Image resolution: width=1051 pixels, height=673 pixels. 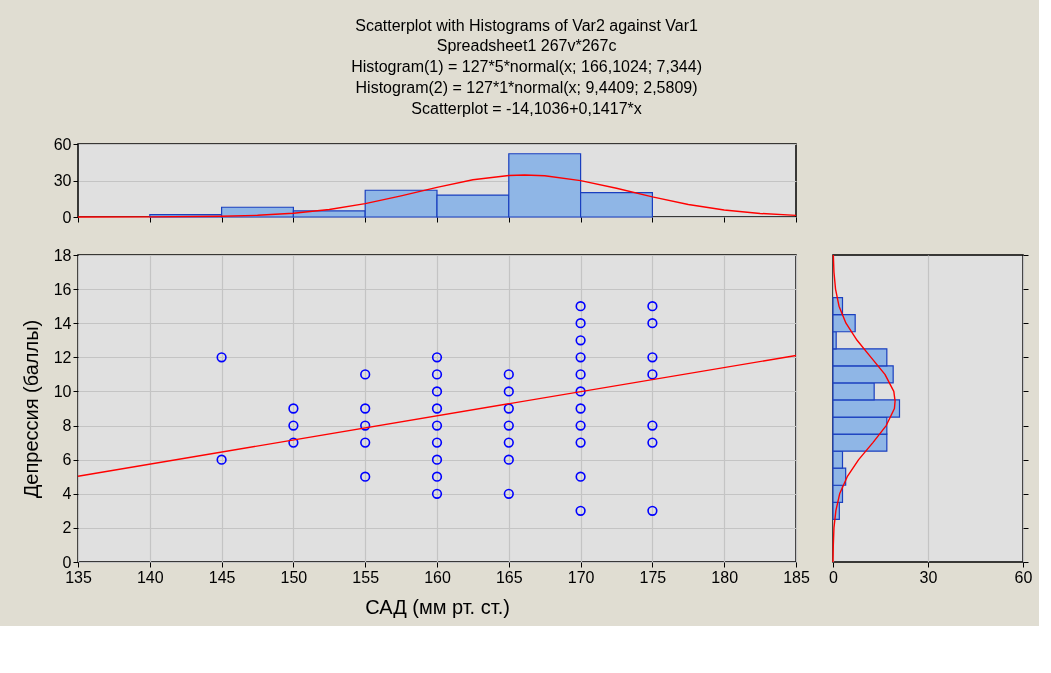 I want to click on chart-subtitle: Spreadsheet1 267v*267c, so click(x=526, y=46).